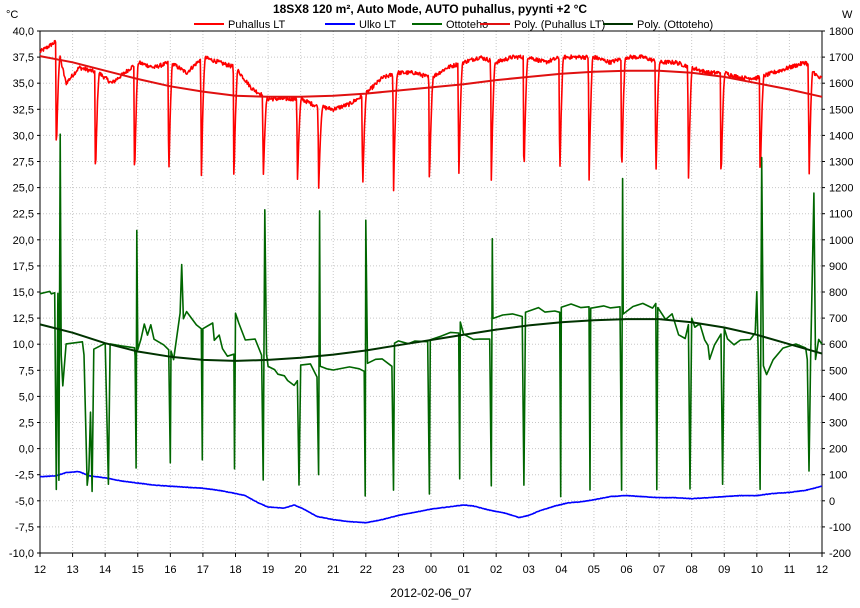  What do you see at coordinates (838, 476) in the screenshot?
I see `y-right-tick-label: 100` at bounding box center [838, 476].